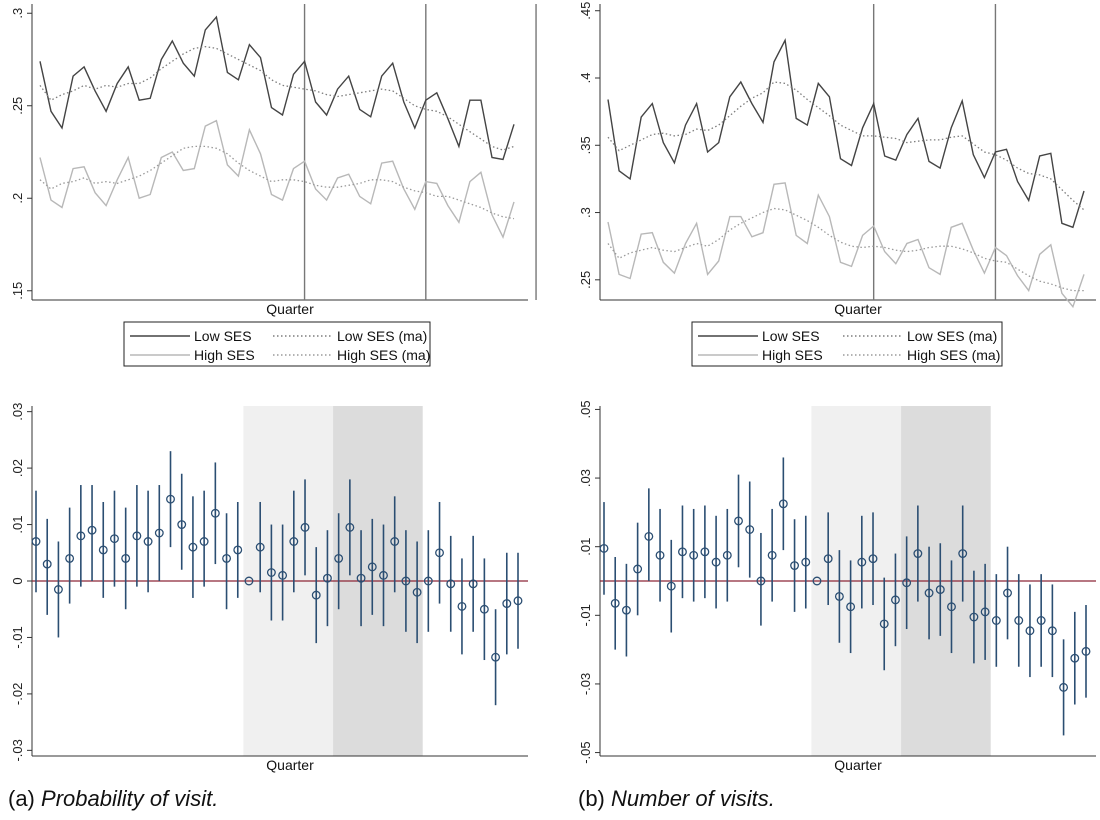  Describe the element at coordinates (277, 179) in the screenshot. I see `series-line-high-ses` at that location.